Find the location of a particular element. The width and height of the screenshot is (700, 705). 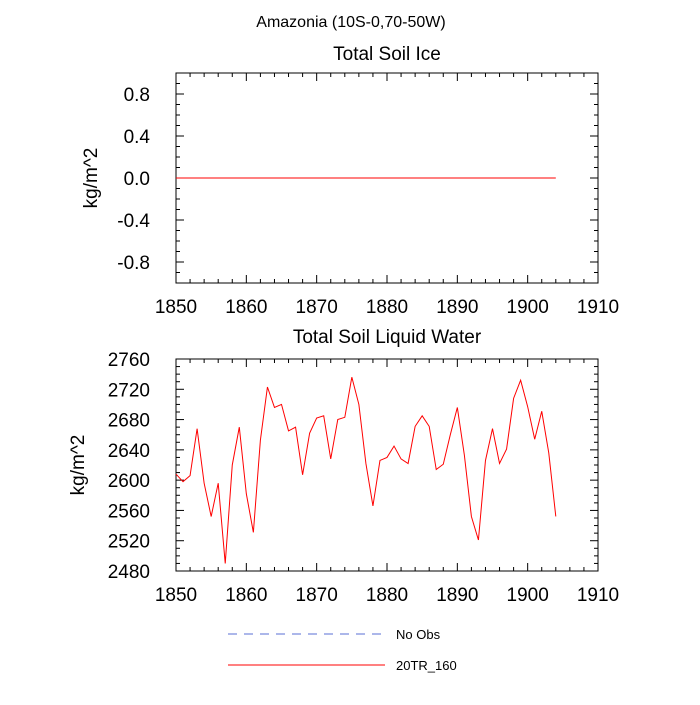

soil-liquid-water-x-tick-label: 1900 is located at coordinates (528, 595).